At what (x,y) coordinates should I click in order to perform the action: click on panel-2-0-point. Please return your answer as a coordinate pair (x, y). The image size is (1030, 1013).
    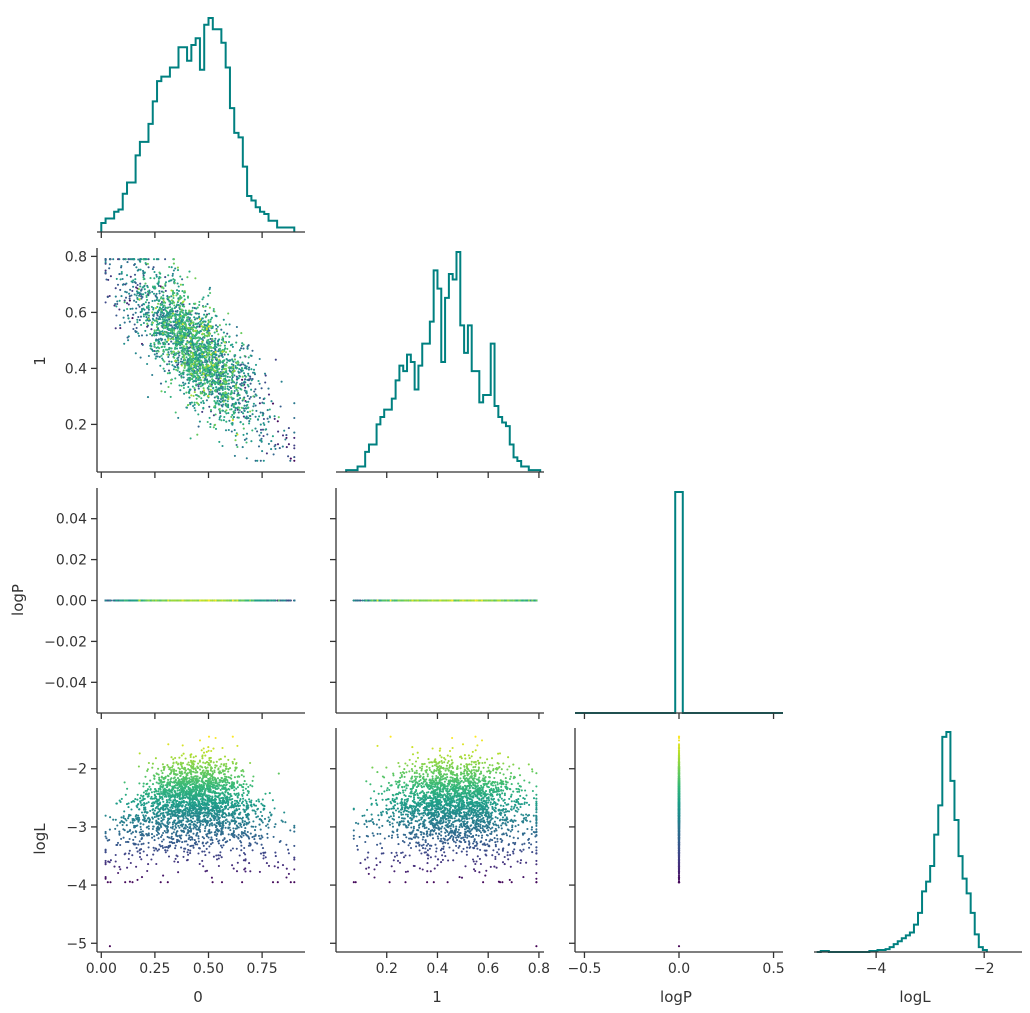
    Looking at the image, I should click on (248, 600).